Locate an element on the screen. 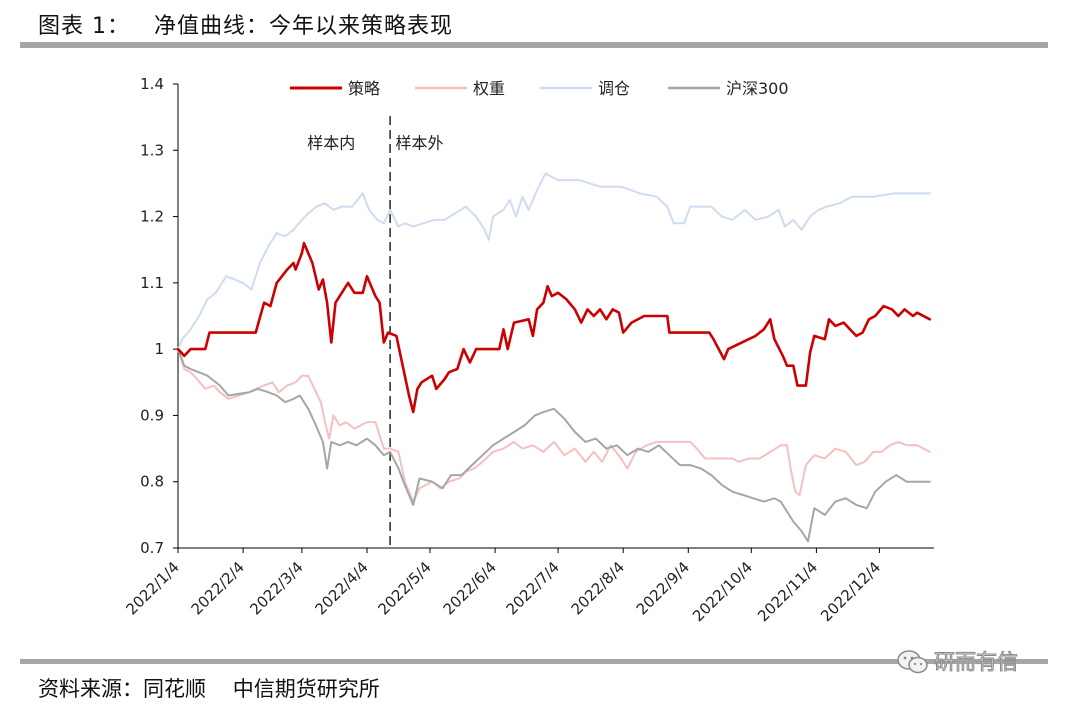 The height and width of the screenshot is (711, 1080). y-tick-label: 1.1 is located at coordinates (152, 283).